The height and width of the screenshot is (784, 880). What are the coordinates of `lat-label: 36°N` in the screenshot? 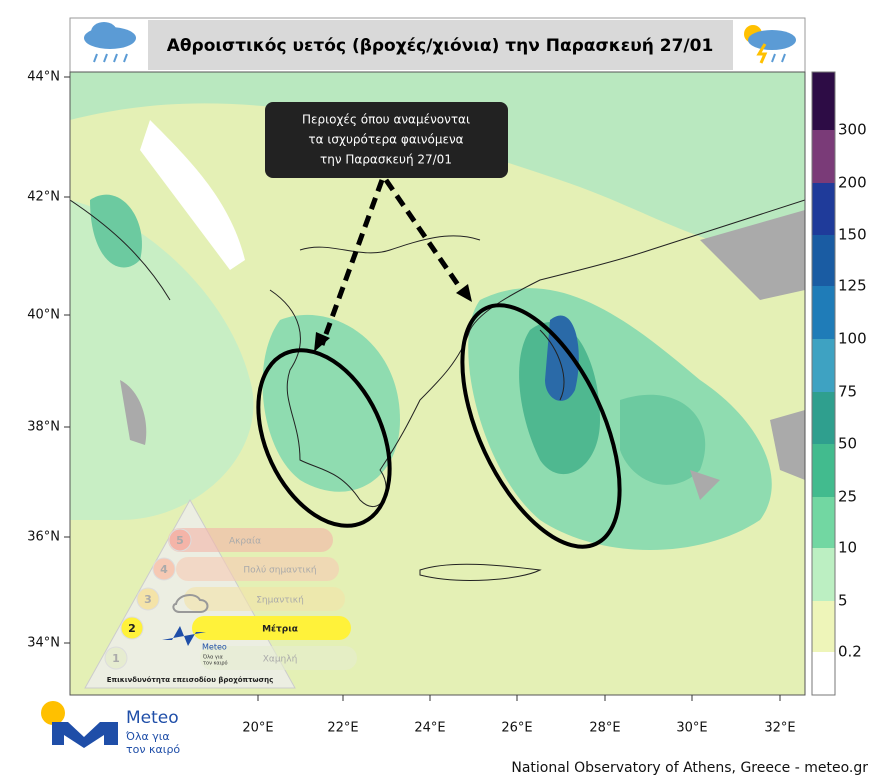 It's located at (43, 537).